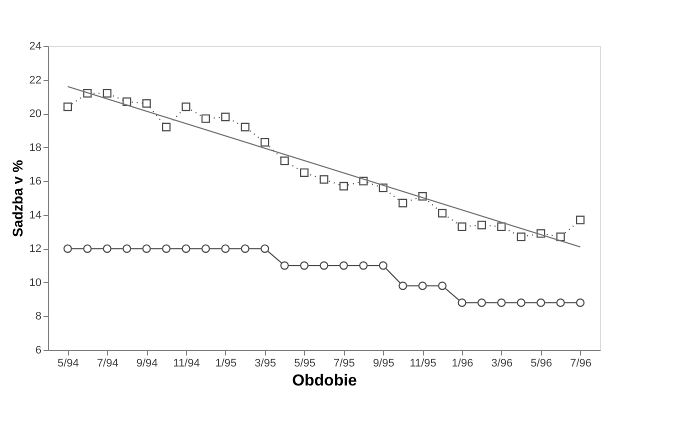 The height and width of the screenshot is (427, 677). What do you see at coordinates (35, 182) in the screenshot?
I see `y-tick-label: 16` at bounding box center [35, 182].